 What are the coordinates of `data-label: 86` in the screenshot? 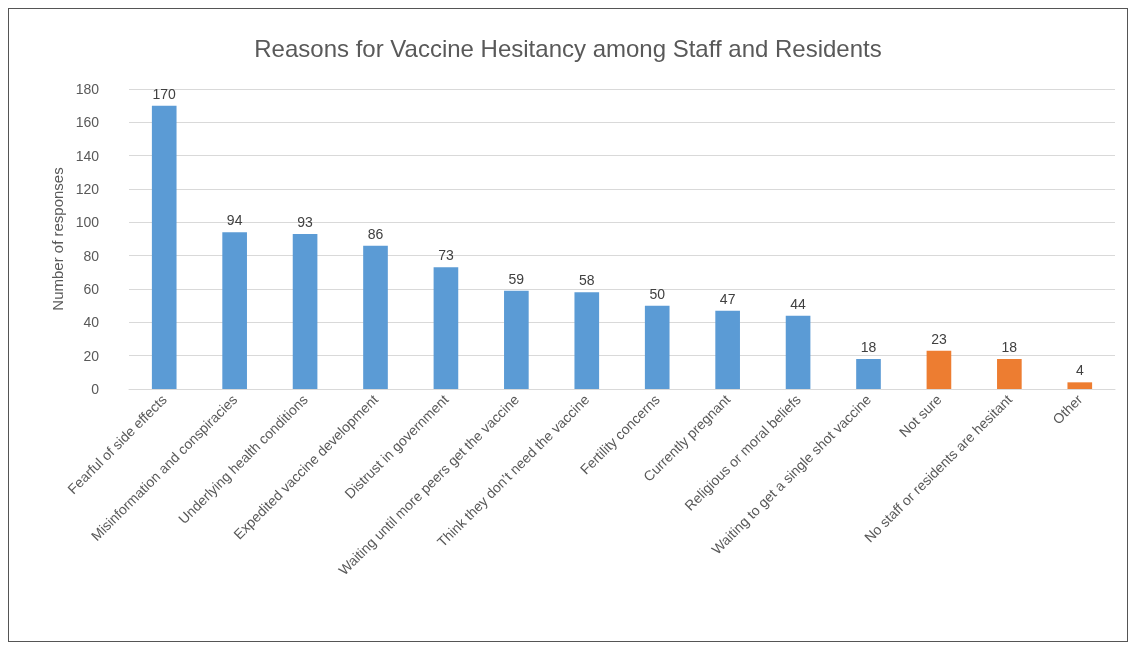 It's located at (375, 233).